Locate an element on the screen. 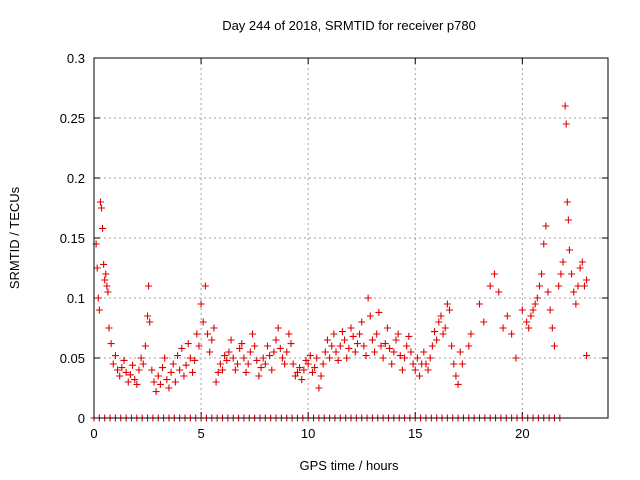 The height and width of the screenshot is (480, 640). y-tick-label: 0.1 is located at coordinates (76, 298).